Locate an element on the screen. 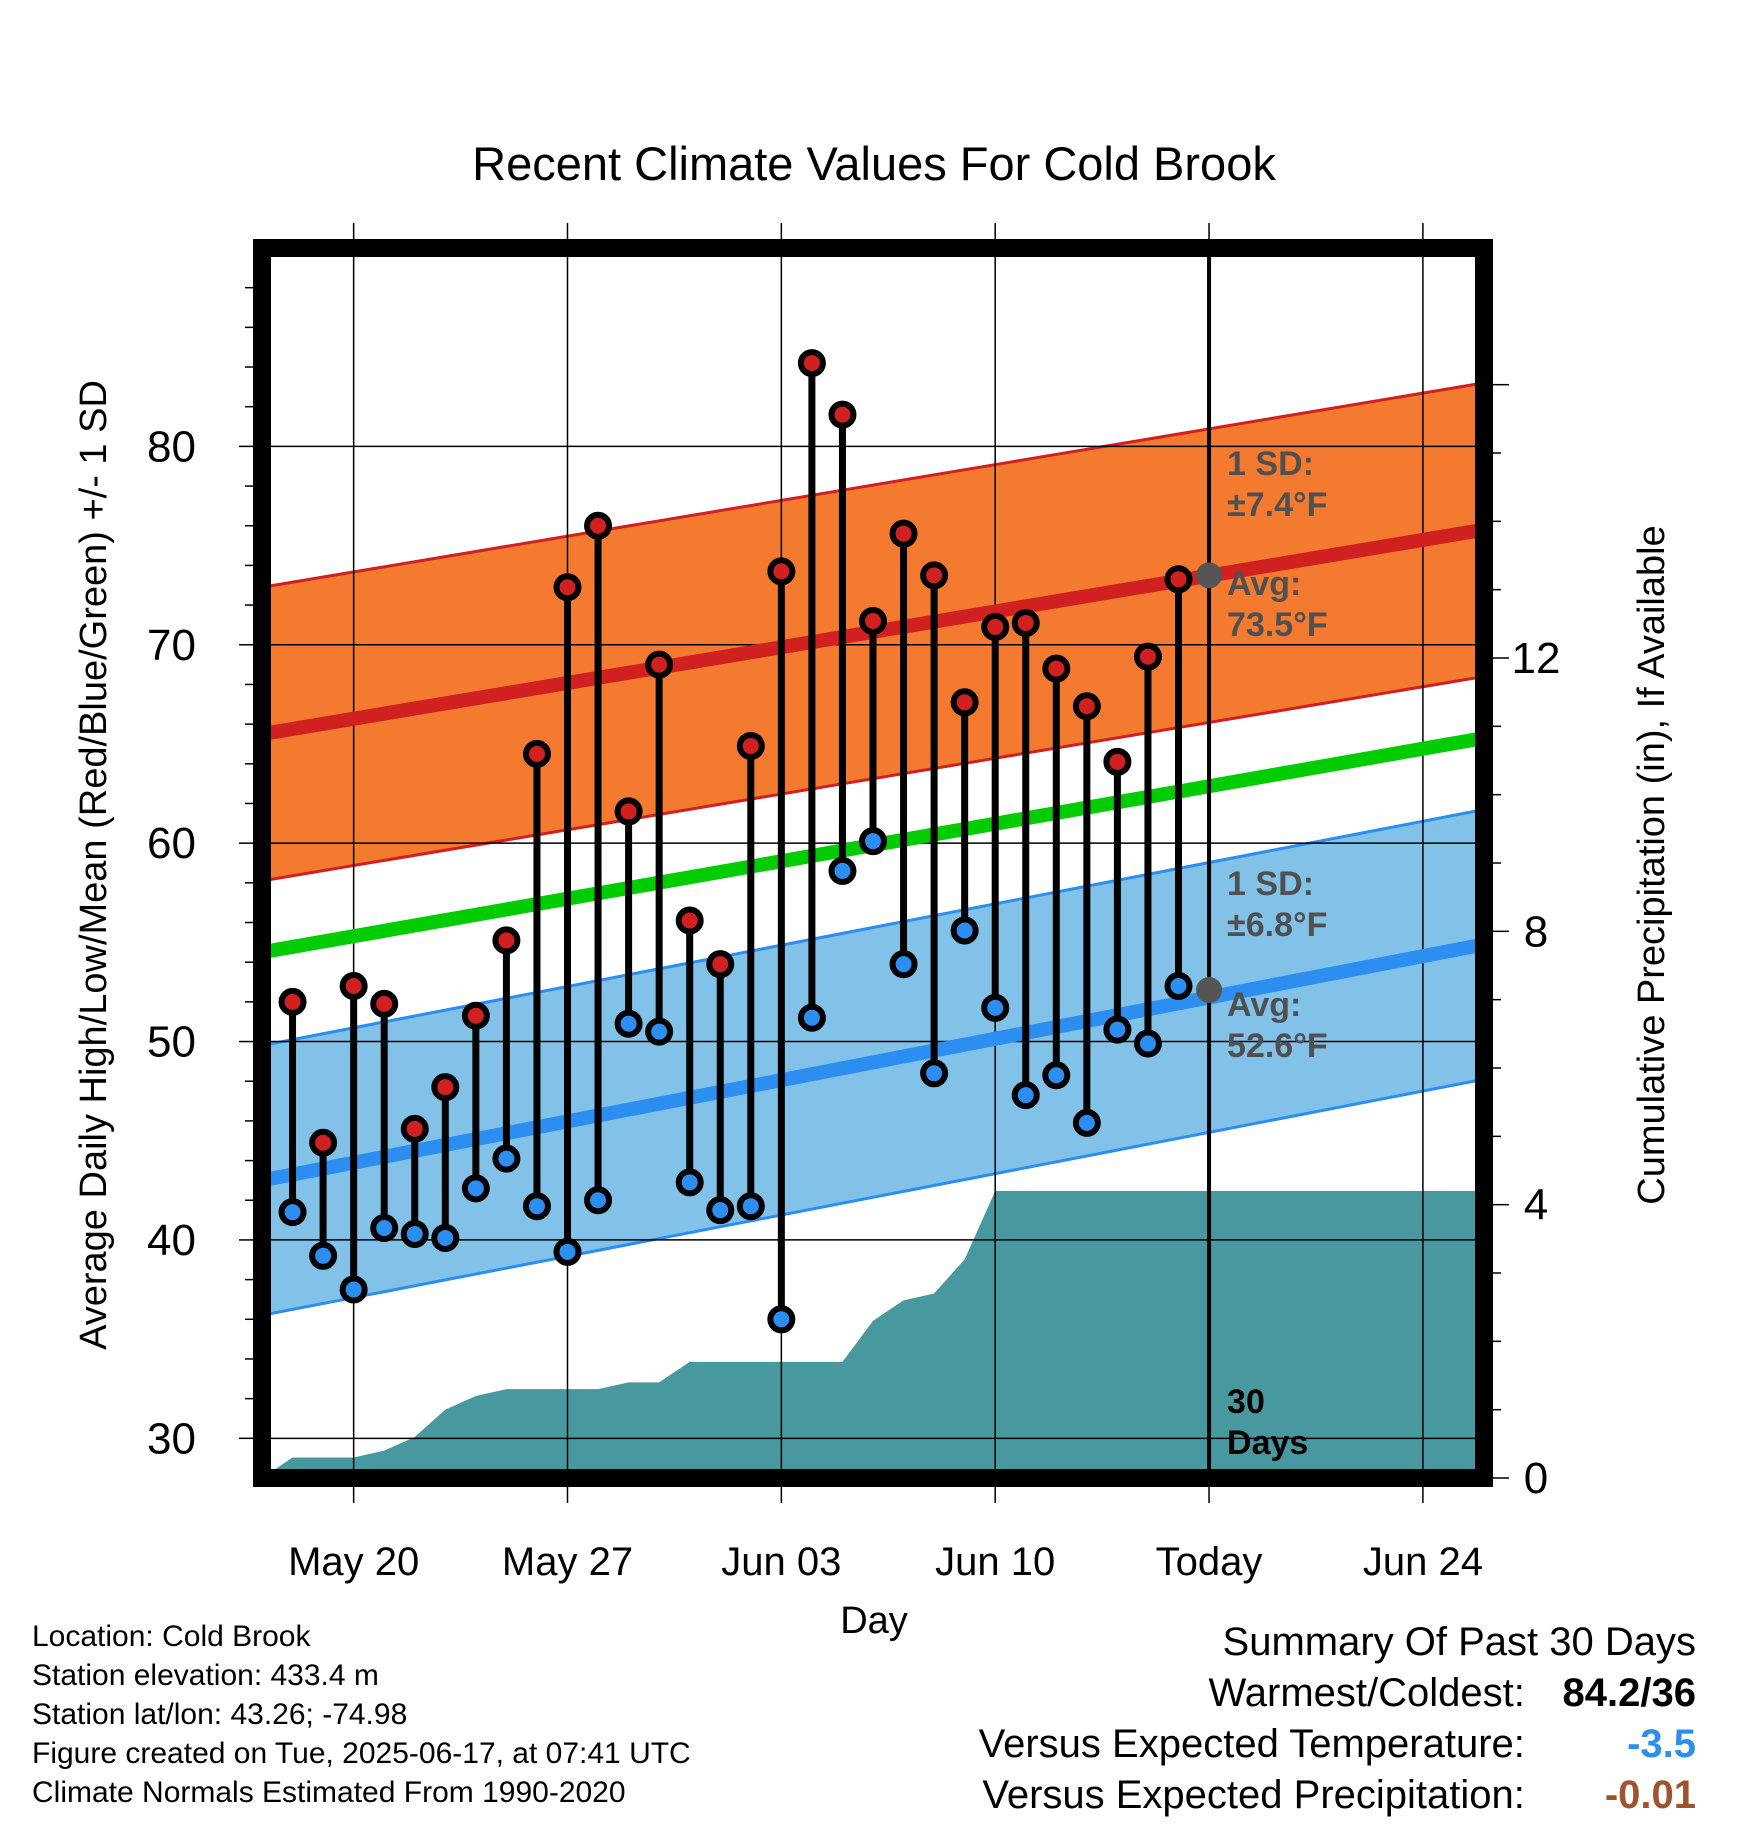 The image size is (1748, 1828). low-sd-annotation-line2: ±6.8°F is located at coordinates (1277, 925).